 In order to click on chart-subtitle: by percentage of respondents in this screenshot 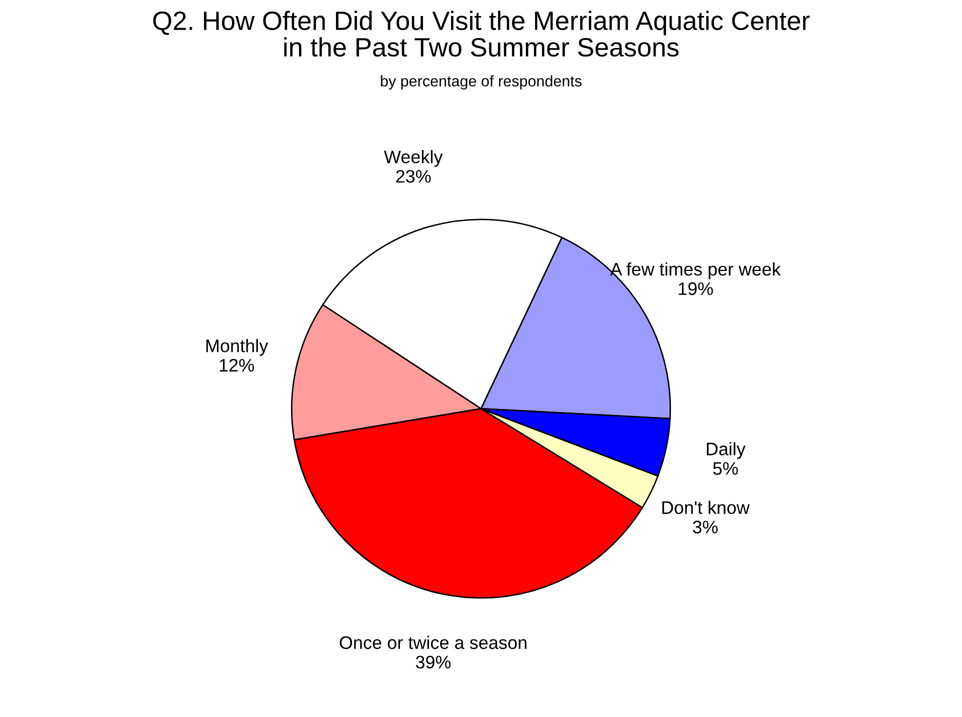, I will do `click(481, 82)`.